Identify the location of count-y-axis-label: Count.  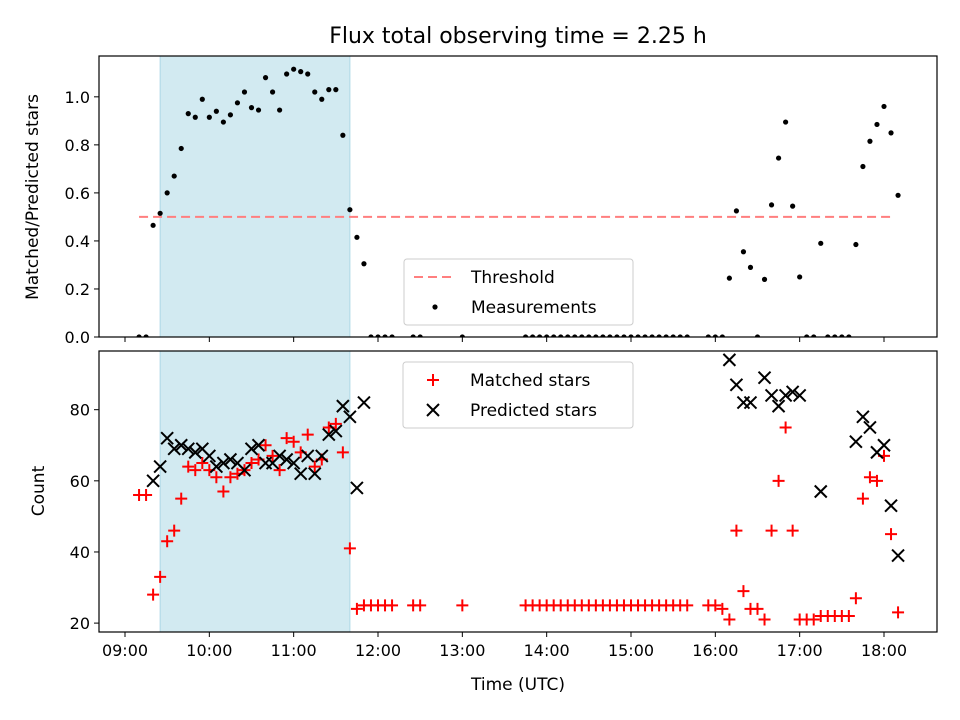
(39, 490).